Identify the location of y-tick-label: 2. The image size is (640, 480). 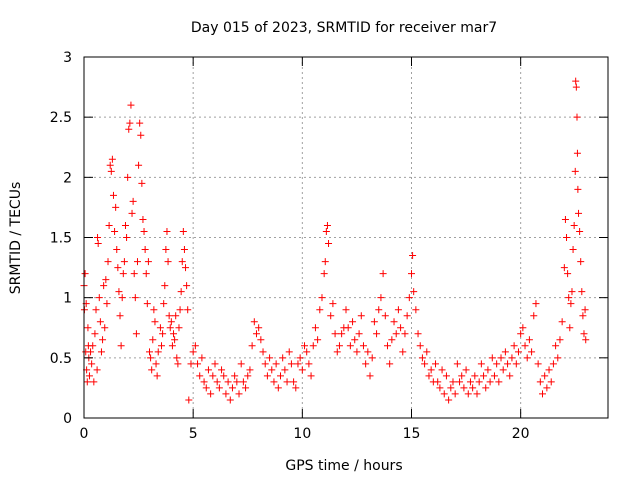
(67, 178).